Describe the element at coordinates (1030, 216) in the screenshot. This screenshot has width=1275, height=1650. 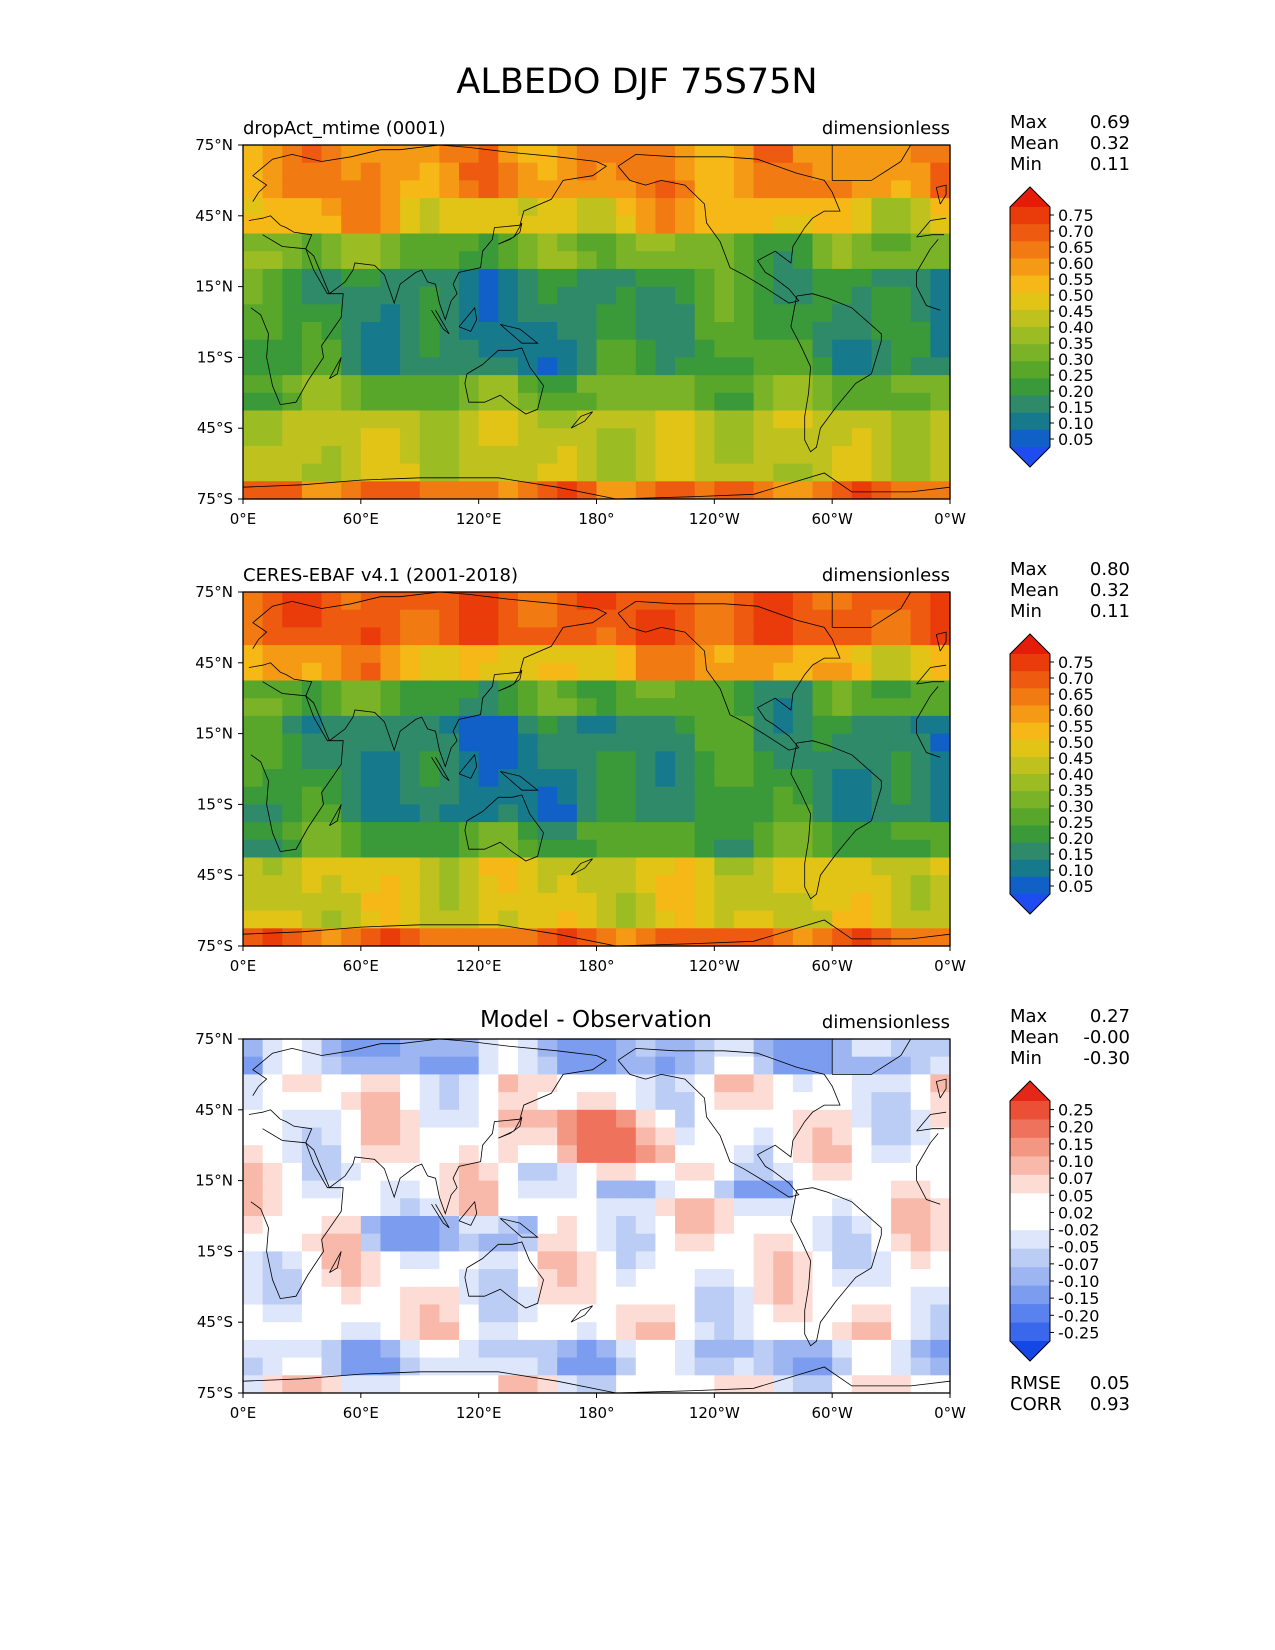
I see `colorbar-swatch` at that location.